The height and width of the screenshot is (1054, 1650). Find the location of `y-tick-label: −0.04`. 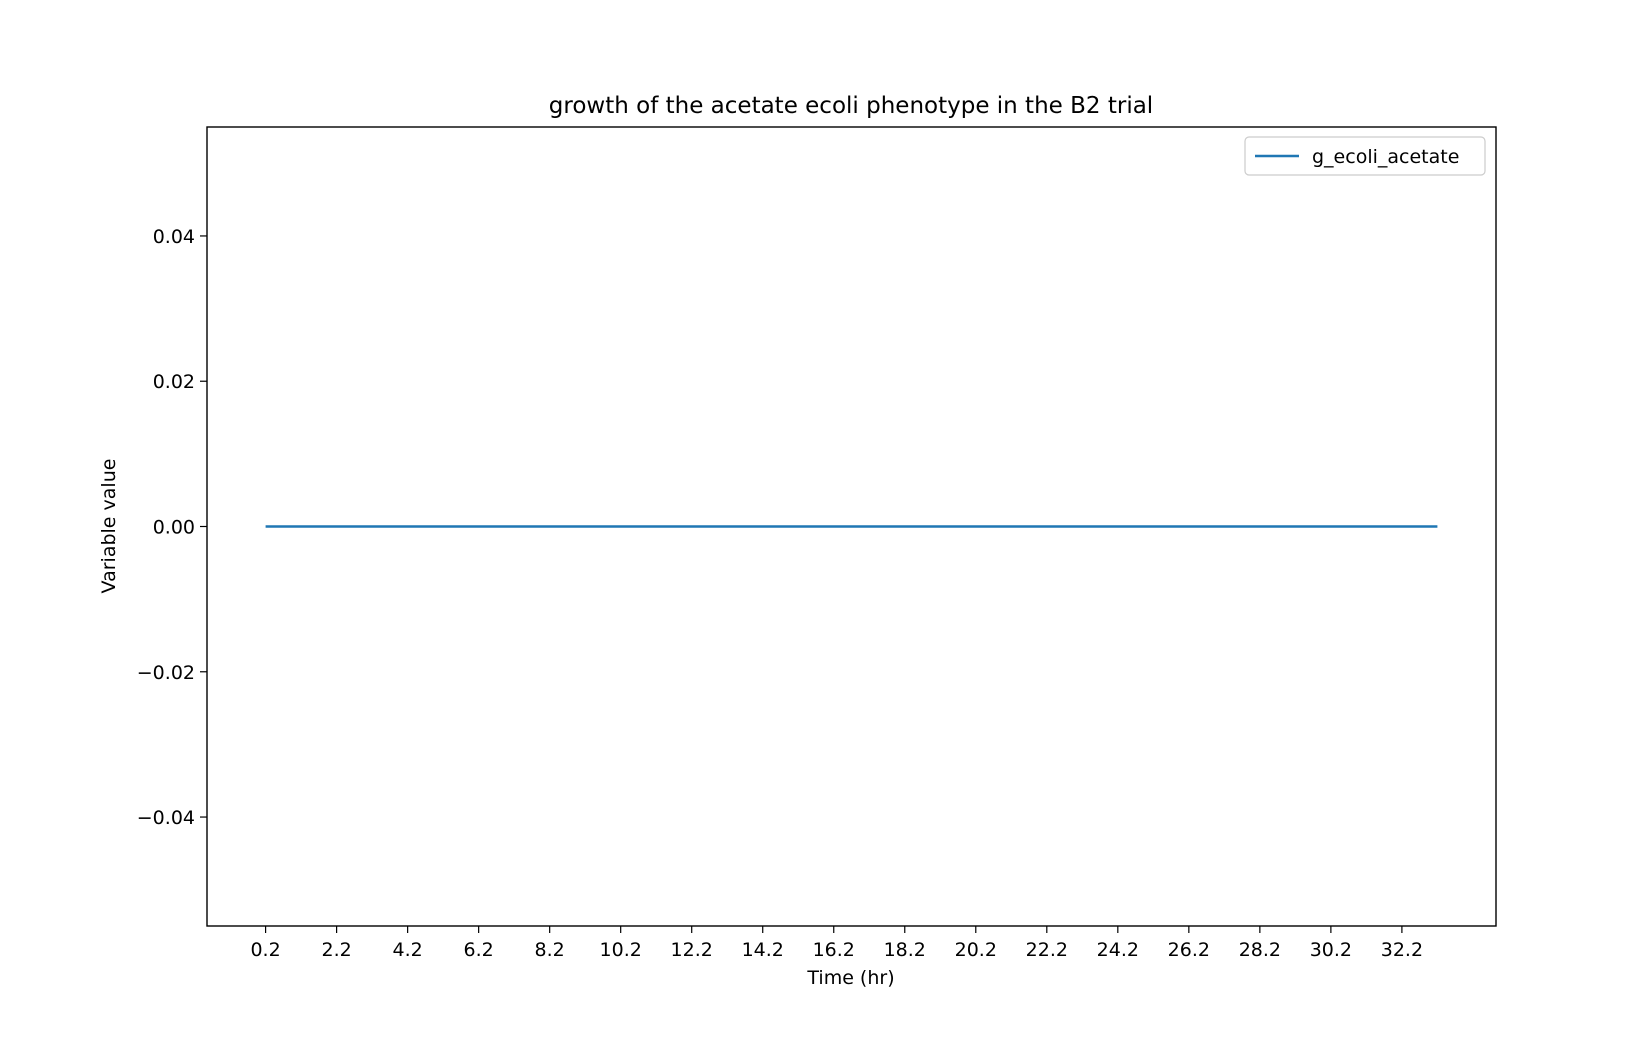

y-tick-label: −0.04 is located at coordinates (166, 818).